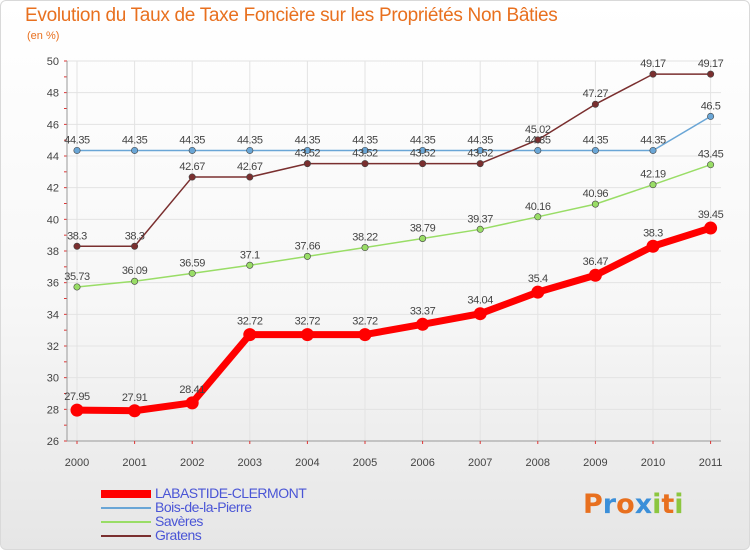  Describe the element at coordinates (77, 277) in the screenshot. I see `data-label-saveres: 35.73` at that location.